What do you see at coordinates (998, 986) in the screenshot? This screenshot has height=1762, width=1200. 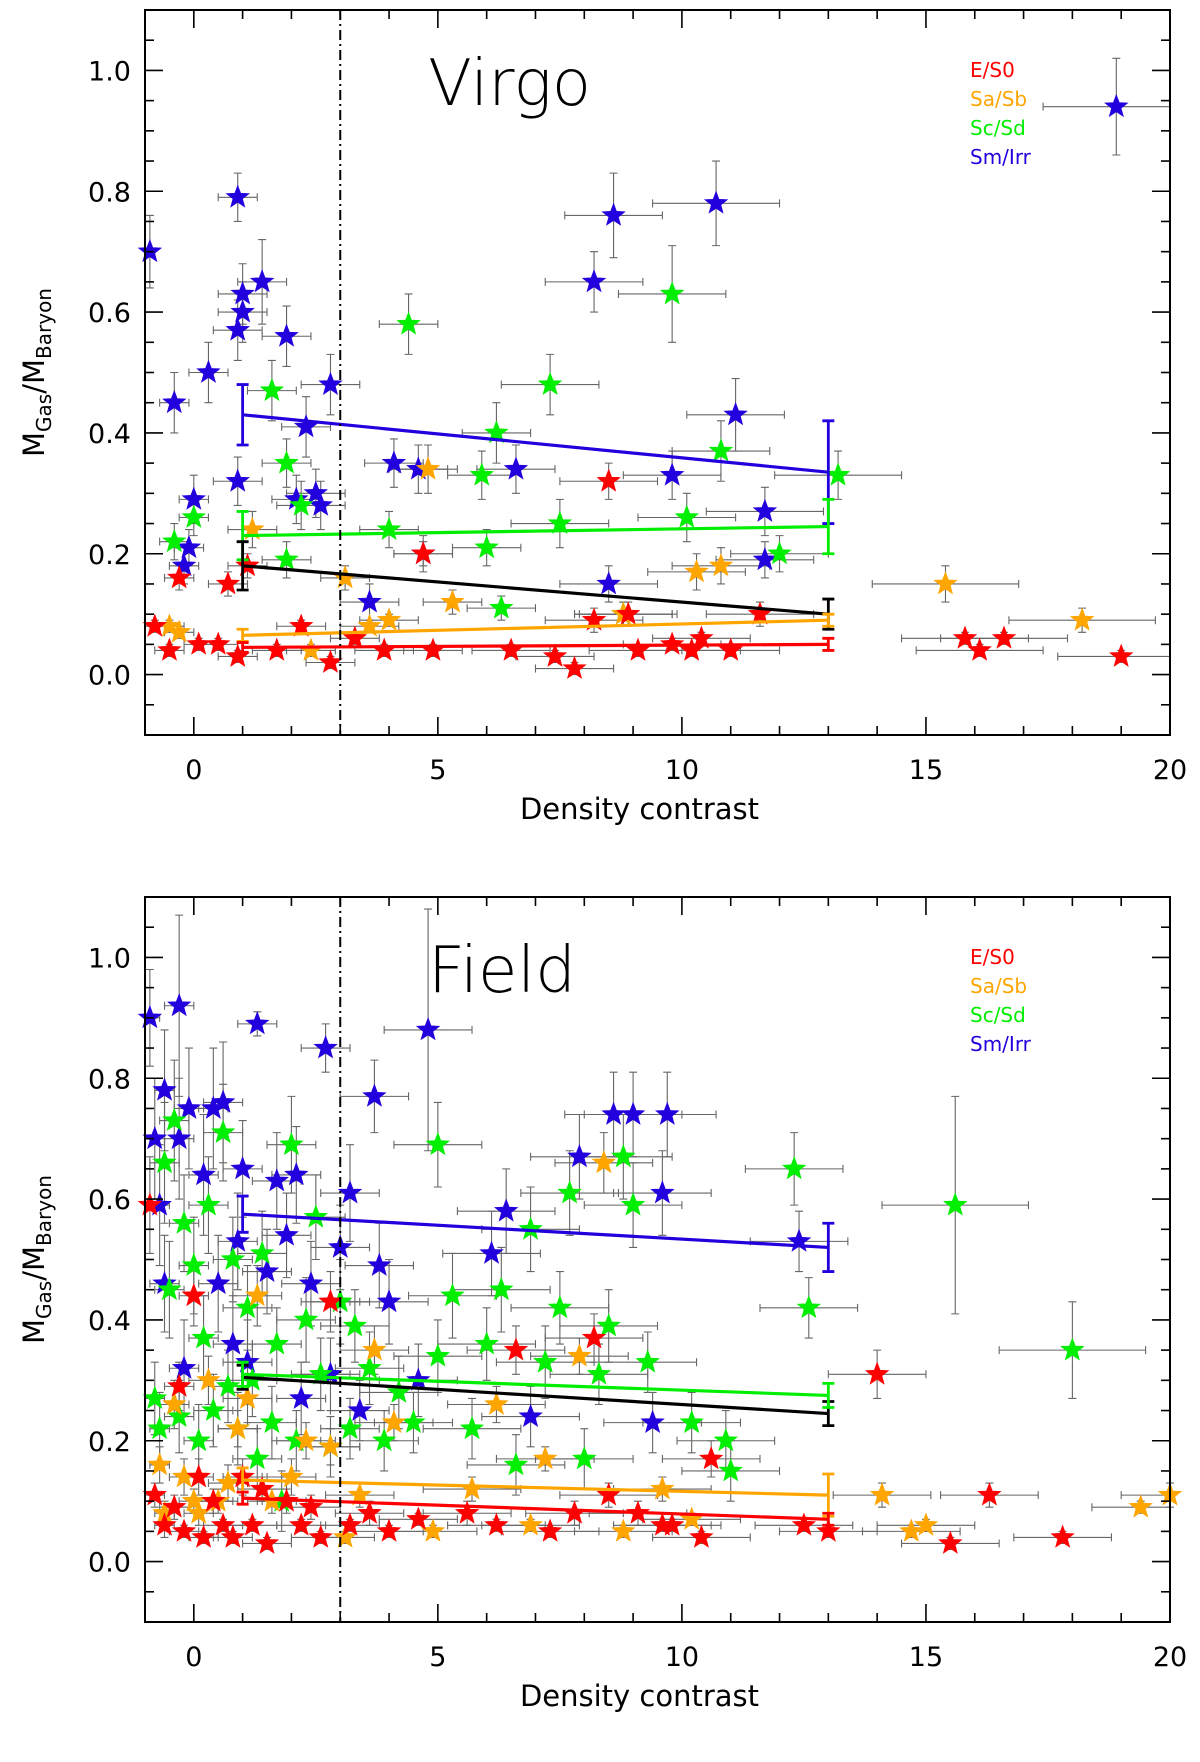 I see `field-legend-sasb: Sa/Sb` at bounding box center [998, 986].